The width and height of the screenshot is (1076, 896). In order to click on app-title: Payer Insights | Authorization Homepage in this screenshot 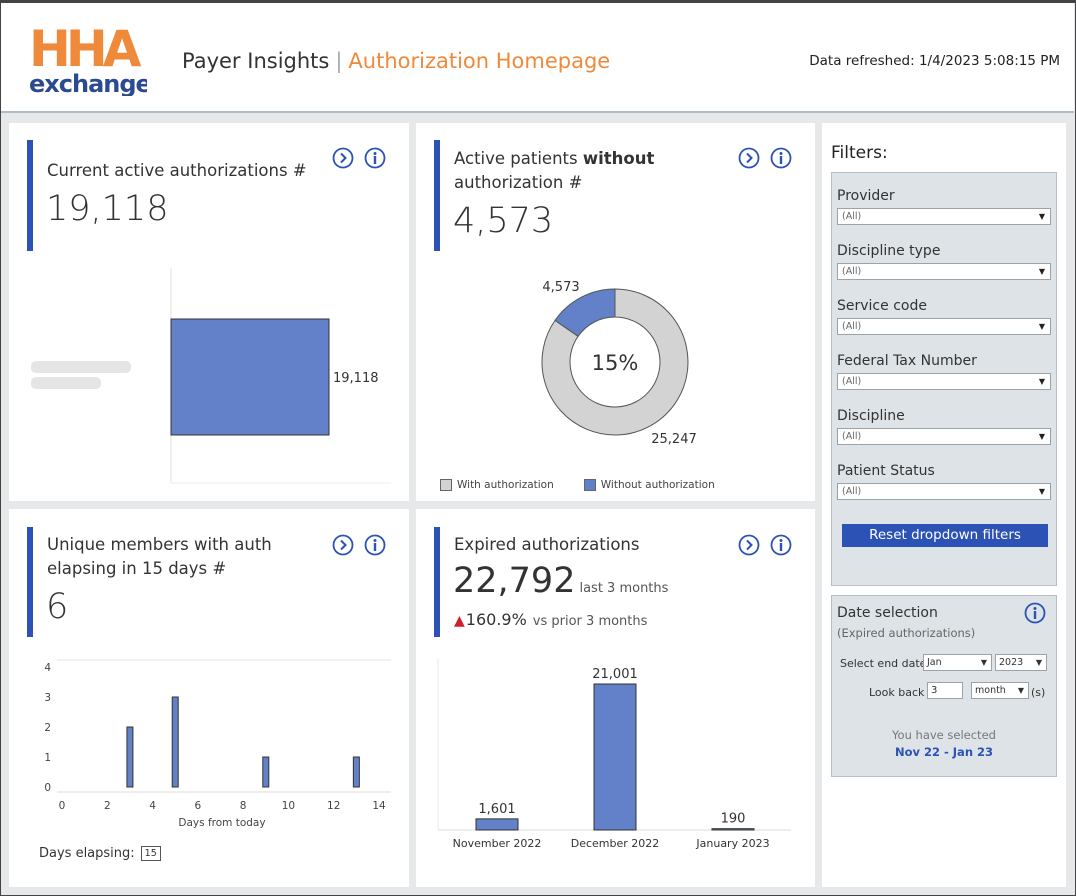, I will do `click(396, 61)`.